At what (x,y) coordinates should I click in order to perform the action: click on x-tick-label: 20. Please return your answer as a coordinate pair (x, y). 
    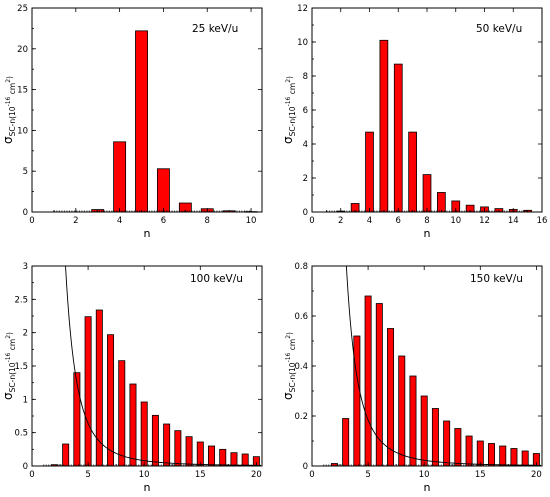
    Looking at the image, I should click on (536, 475).